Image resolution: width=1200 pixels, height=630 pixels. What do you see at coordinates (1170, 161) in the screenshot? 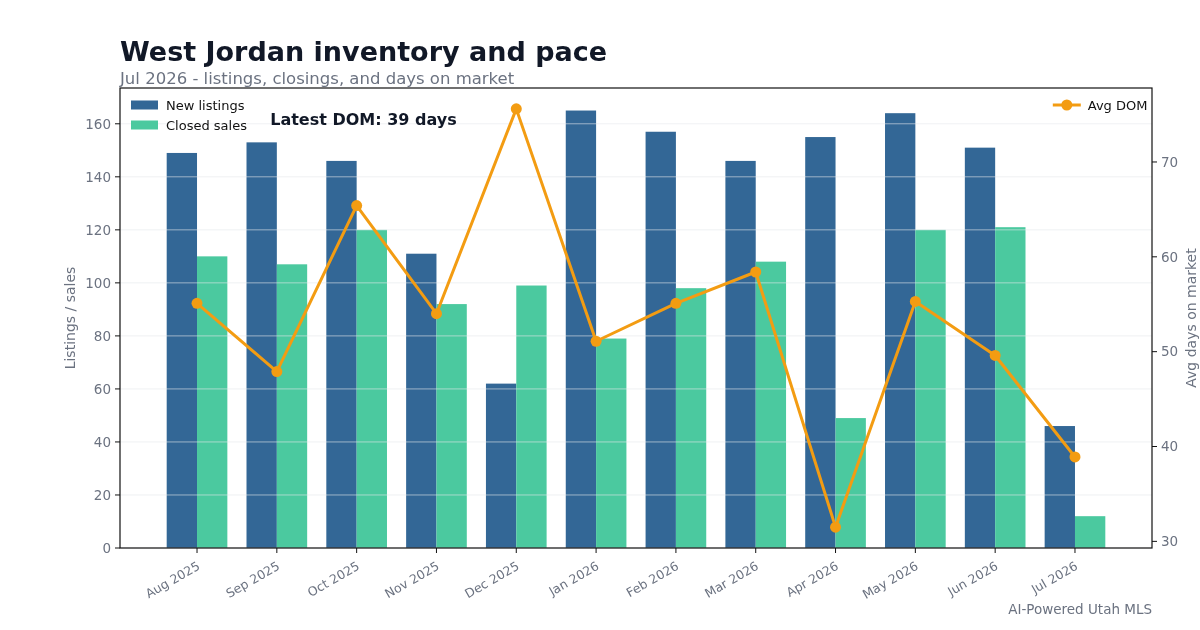
I see `y2-tick-label: 70` at bounding box center [1170, 161].